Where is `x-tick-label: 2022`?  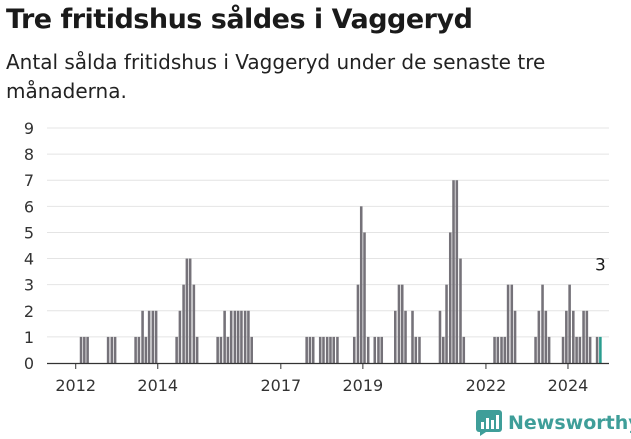
x-tick-label: 2022 is located at coordinates (486, 385).